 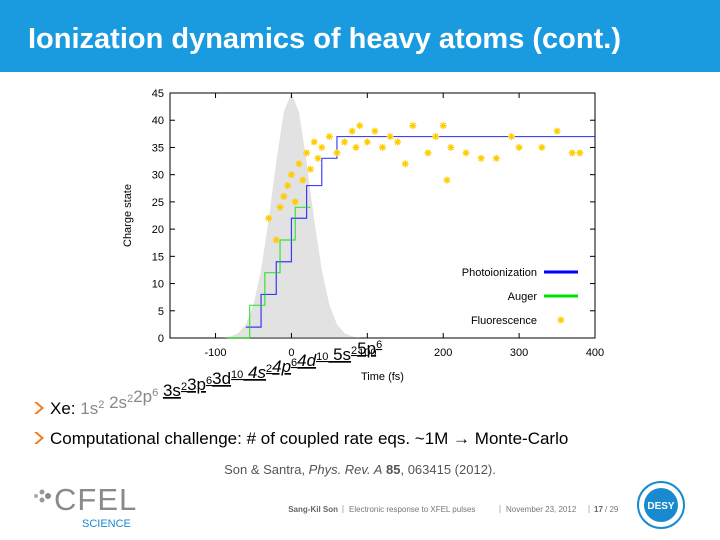 What do you see at coordinates (63, 408) in the screenshot?
I see `config-label: Xe:` at bounding box center [63, 408].